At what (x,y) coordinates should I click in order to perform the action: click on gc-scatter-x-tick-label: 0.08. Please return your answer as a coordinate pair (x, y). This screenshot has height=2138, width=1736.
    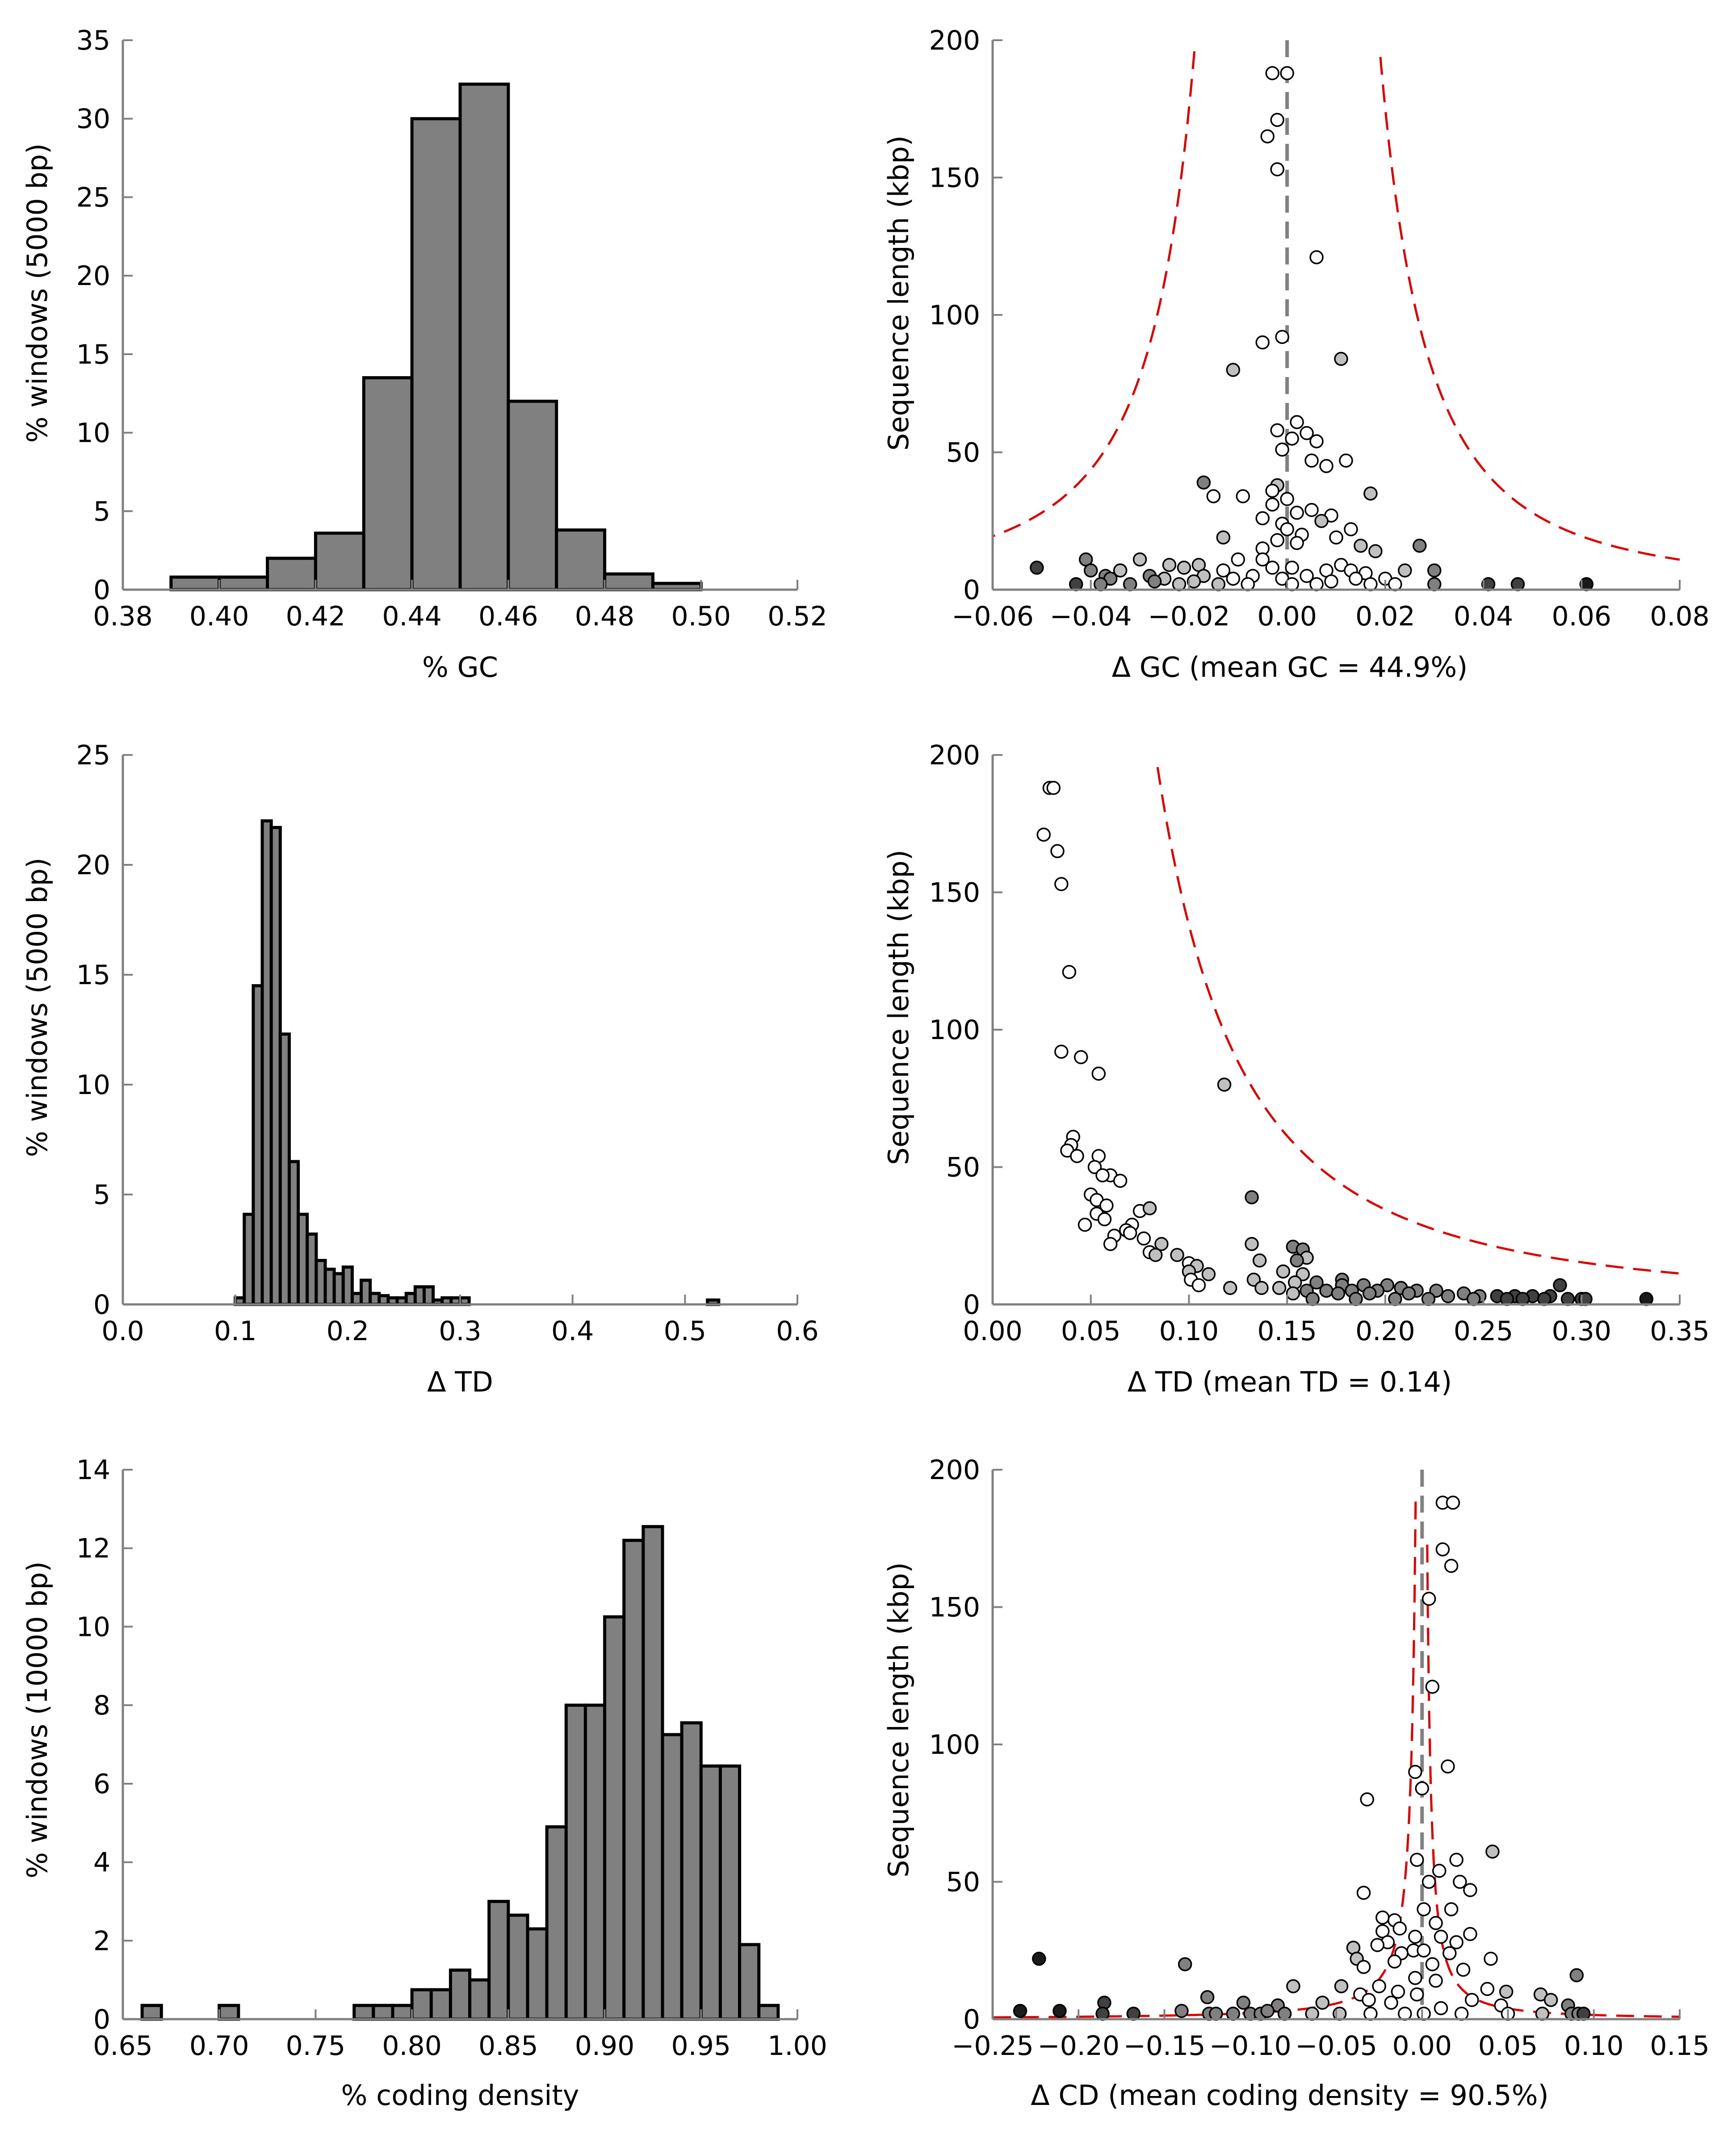
    Looking at the image, I should click on (1680, 617).